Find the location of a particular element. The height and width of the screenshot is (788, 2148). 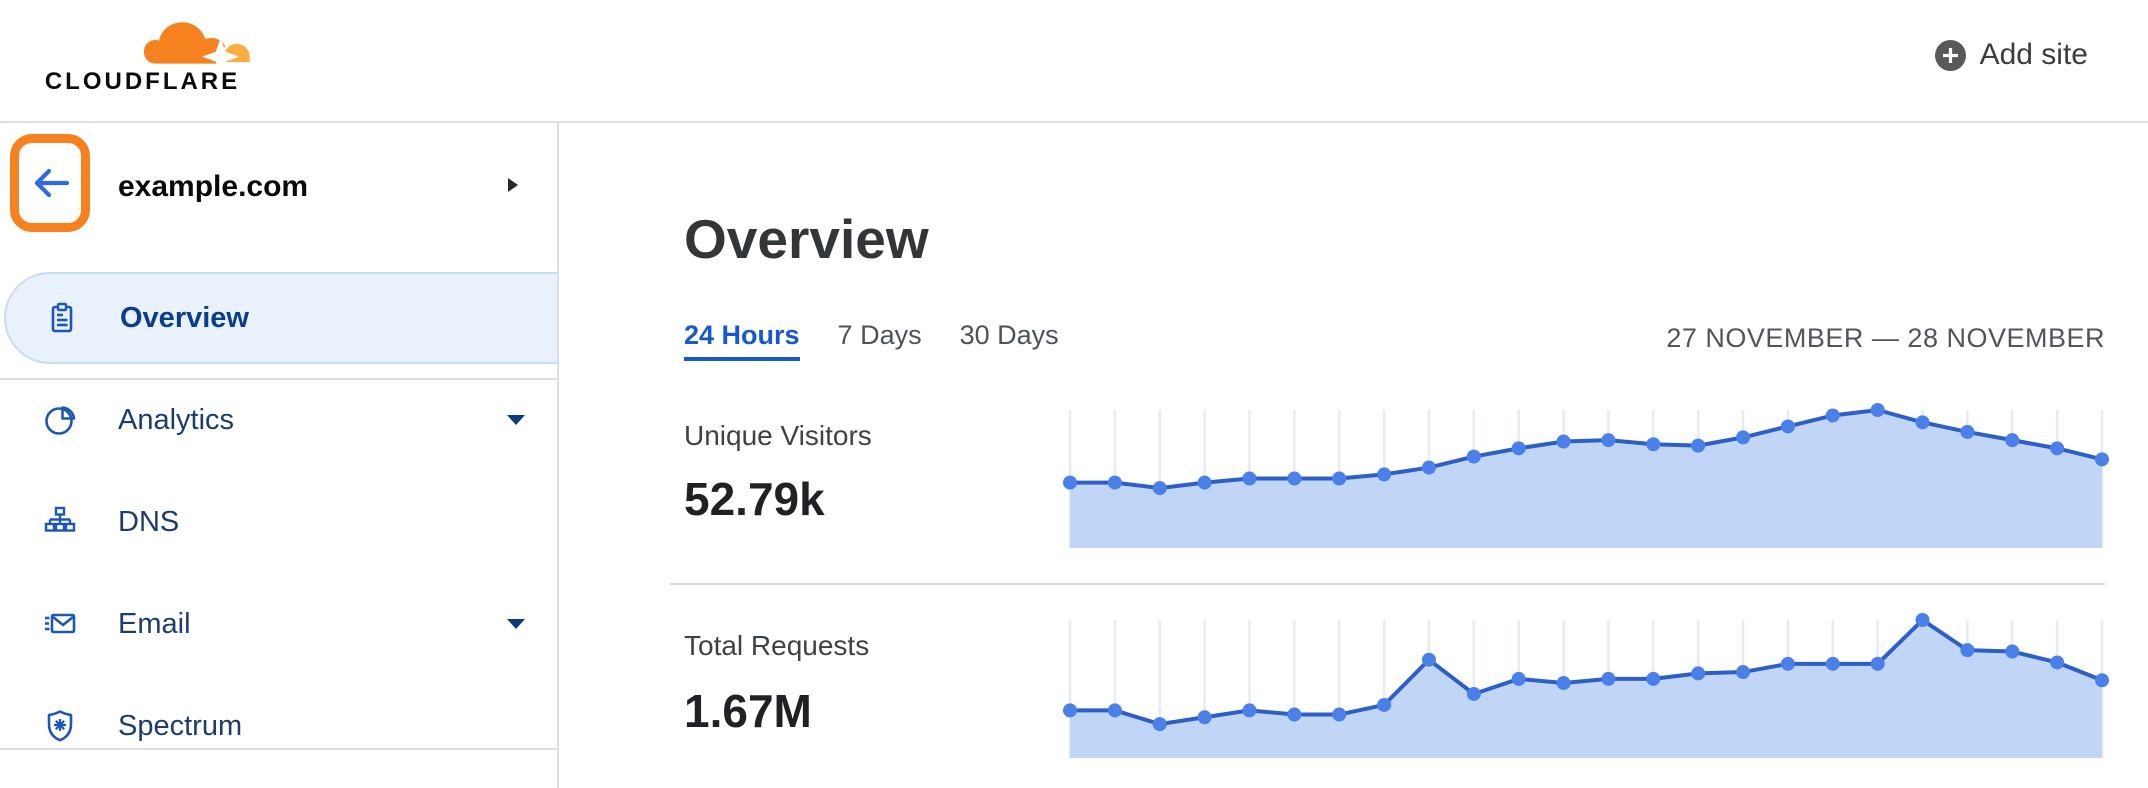

chevron-right-icon is located at coordinates (513, 185).